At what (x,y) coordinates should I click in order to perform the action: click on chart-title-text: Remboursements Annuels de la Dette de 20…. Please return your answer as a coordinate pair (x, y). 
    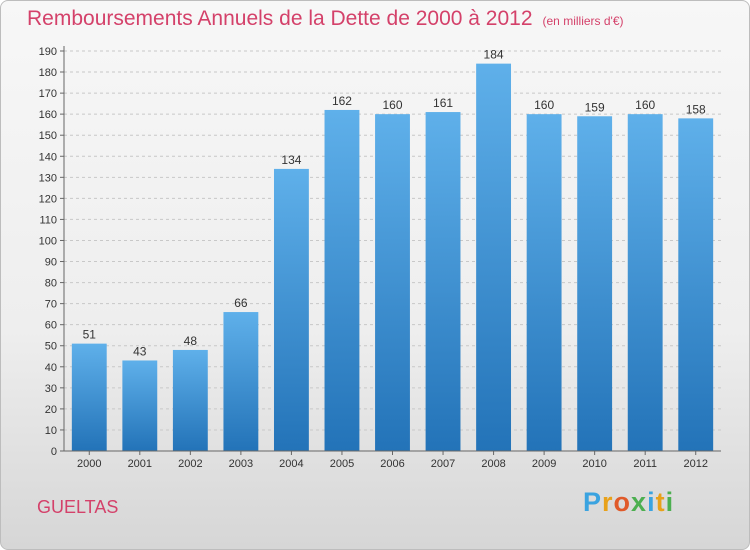
    Looking at the image, I should click on (280, 18).